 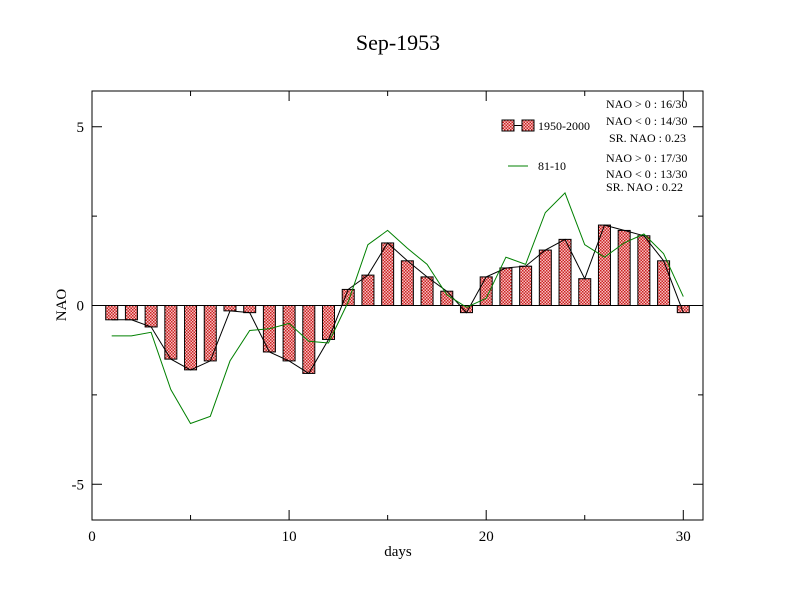 What do you see at coordinates (92, 537) in the screenshot?
I see `x-tick-label: 0` at bounding box center [92, 537].